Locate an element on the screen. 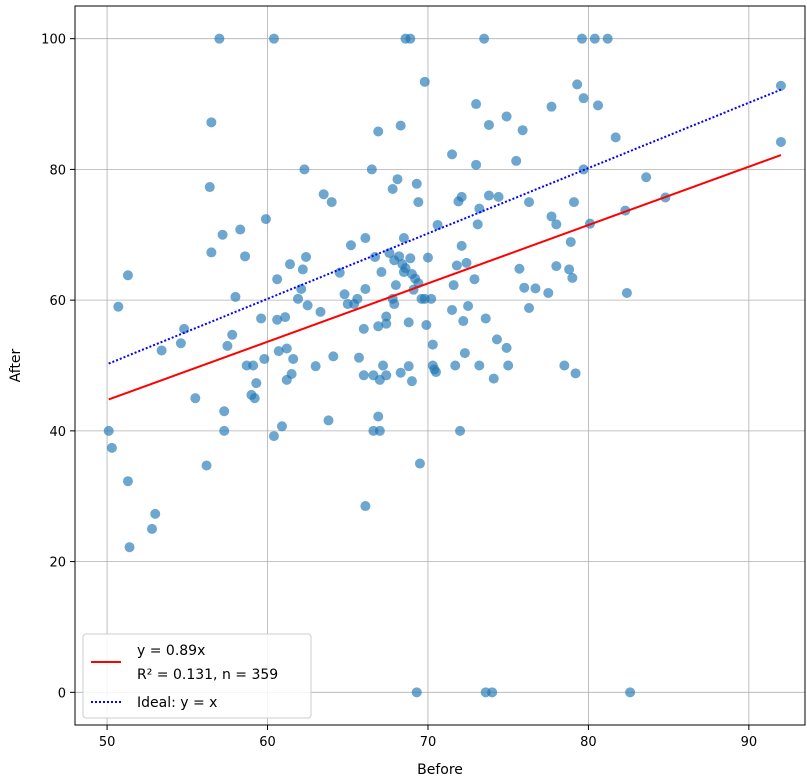 The image size is (807, 780). y-tick-label: 0 is located at coordinates (62, 693).